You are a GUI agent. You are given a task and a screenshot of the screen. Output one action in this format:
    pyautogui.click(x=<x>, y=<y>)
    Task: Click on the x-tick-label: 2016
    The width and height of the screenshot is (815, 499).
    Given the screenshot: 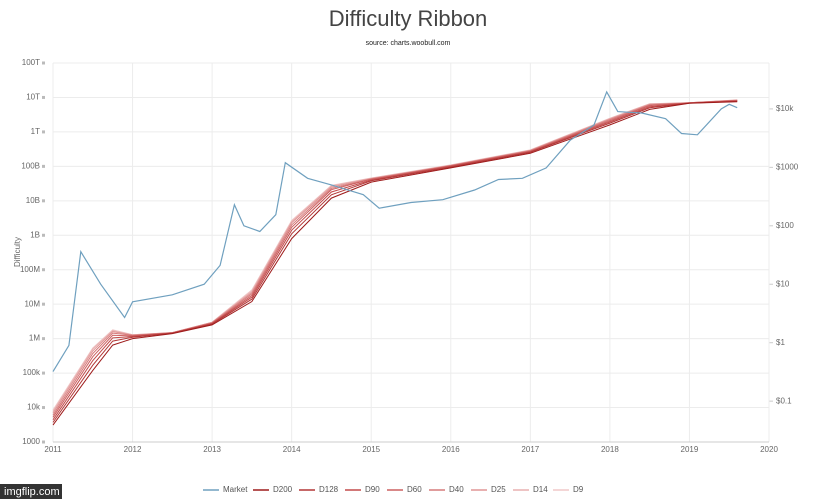 What is the action you would take?
    pyautogui.click(x=451, y=449)
    